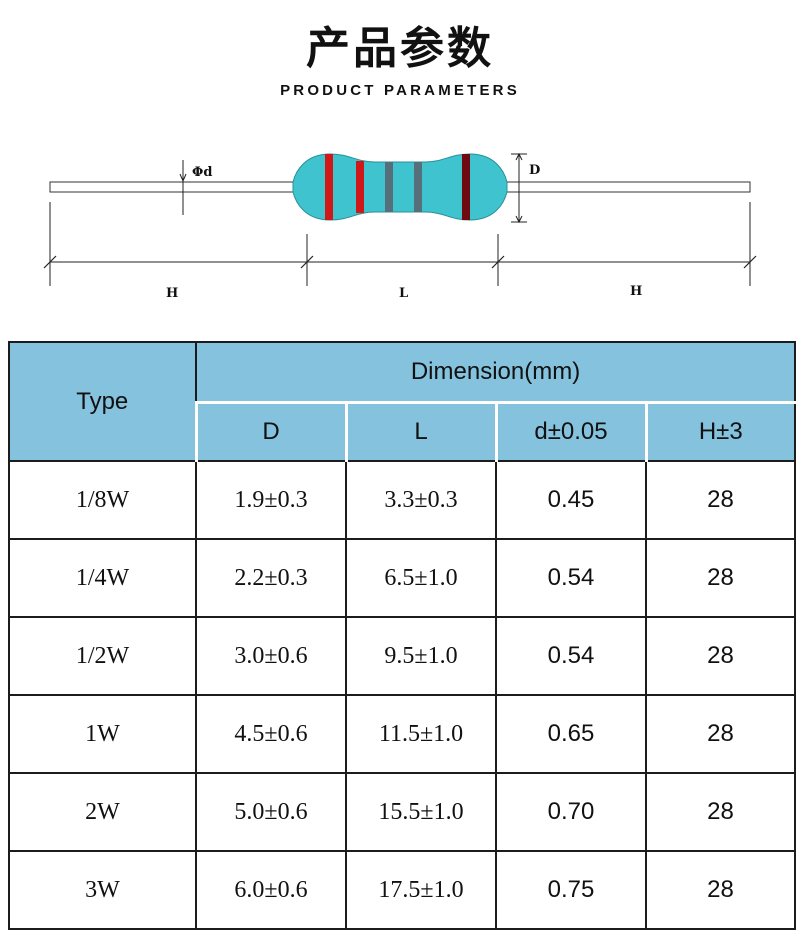  What do you see at coordinates (571, 890) in the screenshot?
I see `lead-d-cell: 0.75` at bounding box center [571, 890].